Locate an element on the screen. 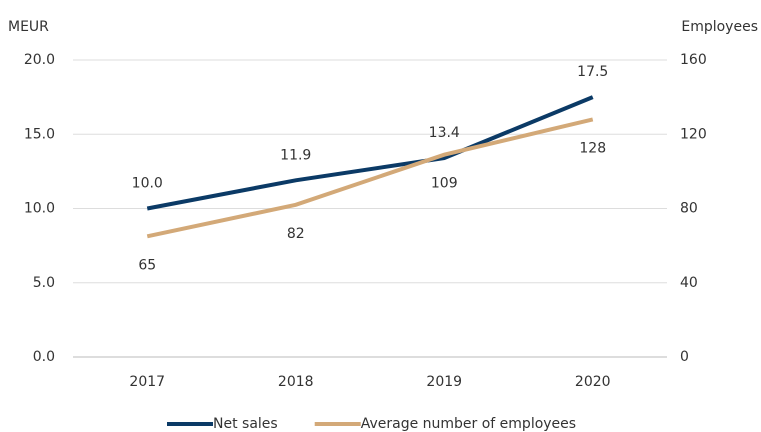 The width and height of the screenshot is (761, 432). y2-tick-label: 80 is located at coordinates (689, 209).